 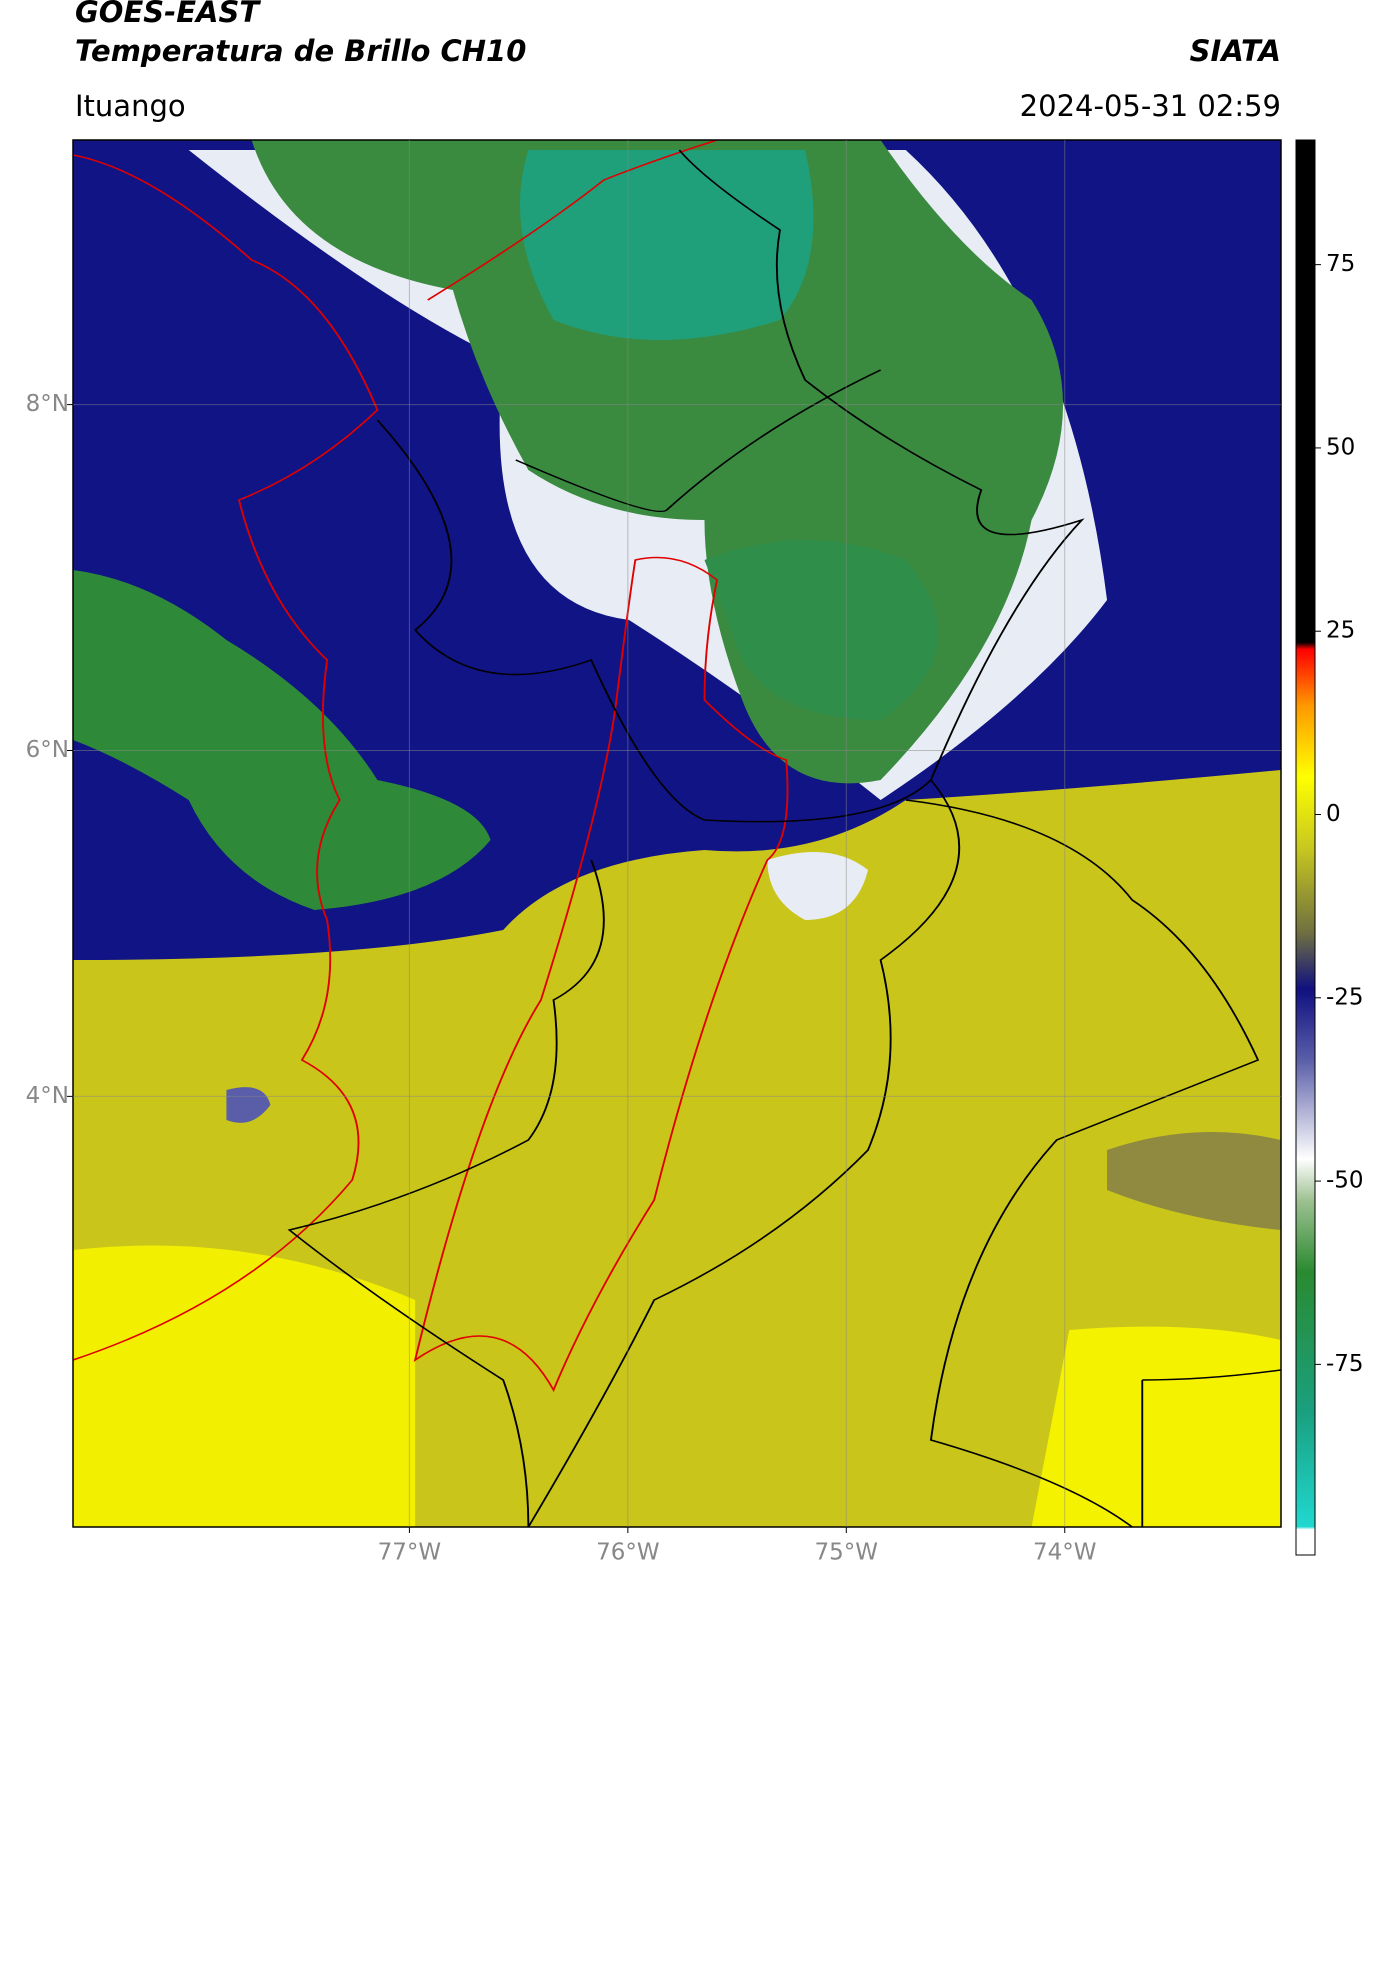 What do you see at coordinates (847, 1553) in the screenshot?
I see `x-tick-label: 75°W` at bounding box center [847, 1553].